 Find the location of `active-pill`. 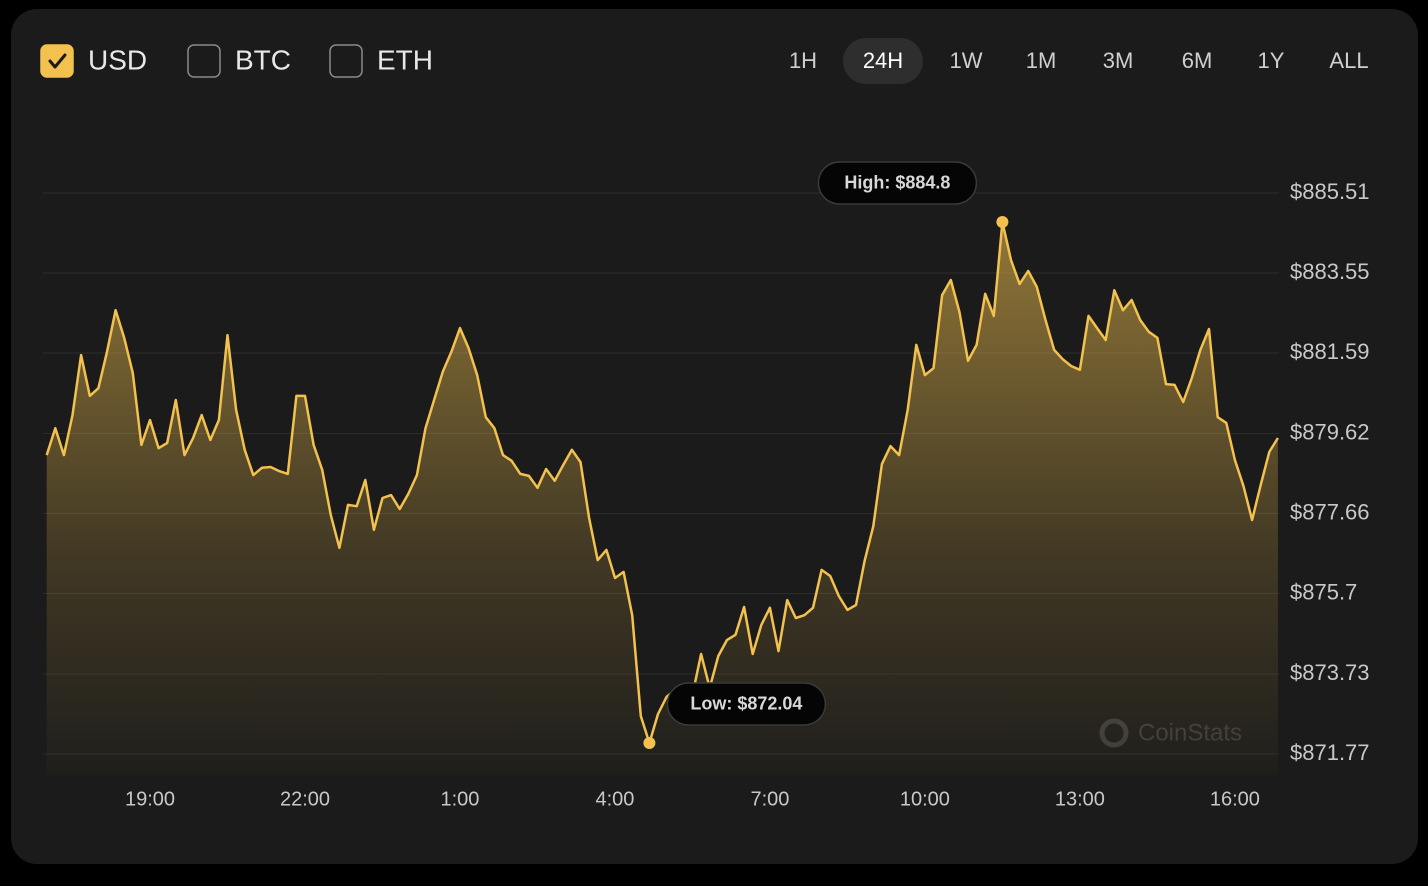

active-pill is located at coordinates (883, 61).